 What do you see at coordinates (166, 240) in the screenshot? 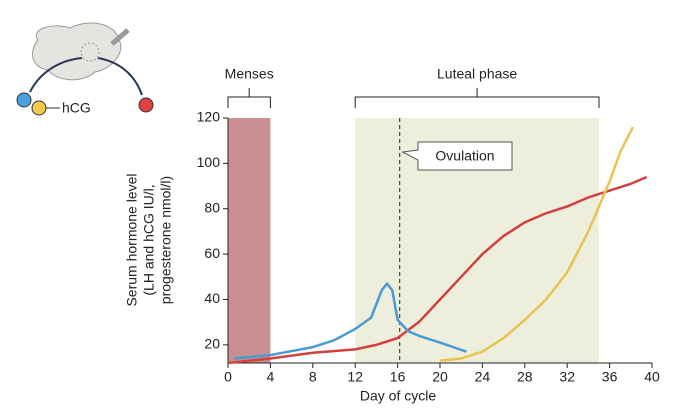
I see `y-axis-label-line: progesterone nmol/l)` at bounding box center [166, 240].